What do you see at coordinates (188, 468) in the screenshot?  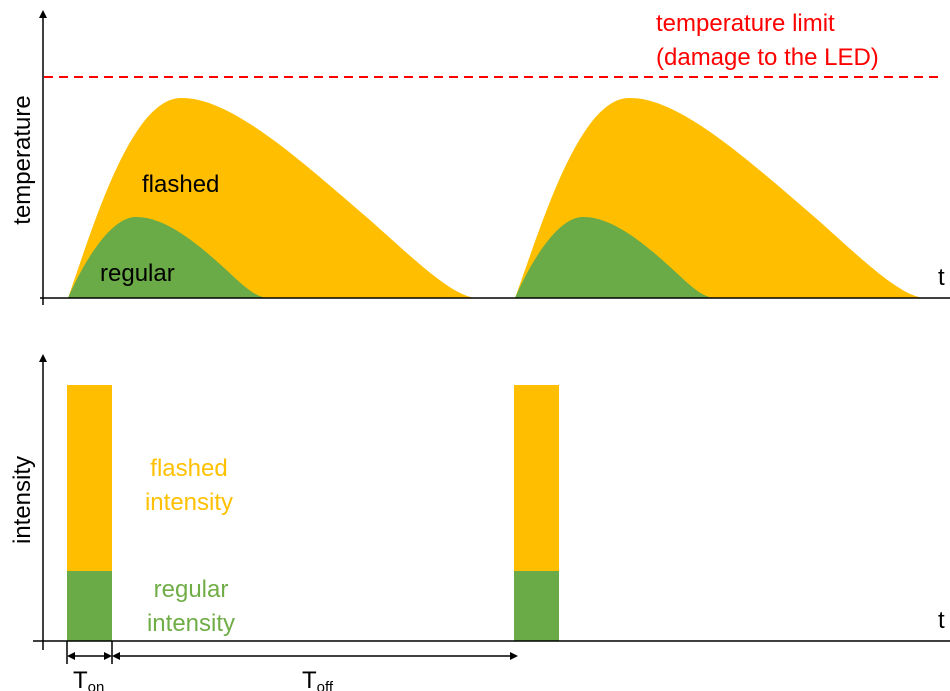 I see `flashed-intensity-label-line1: flashed` at bounding box center [188, 468].